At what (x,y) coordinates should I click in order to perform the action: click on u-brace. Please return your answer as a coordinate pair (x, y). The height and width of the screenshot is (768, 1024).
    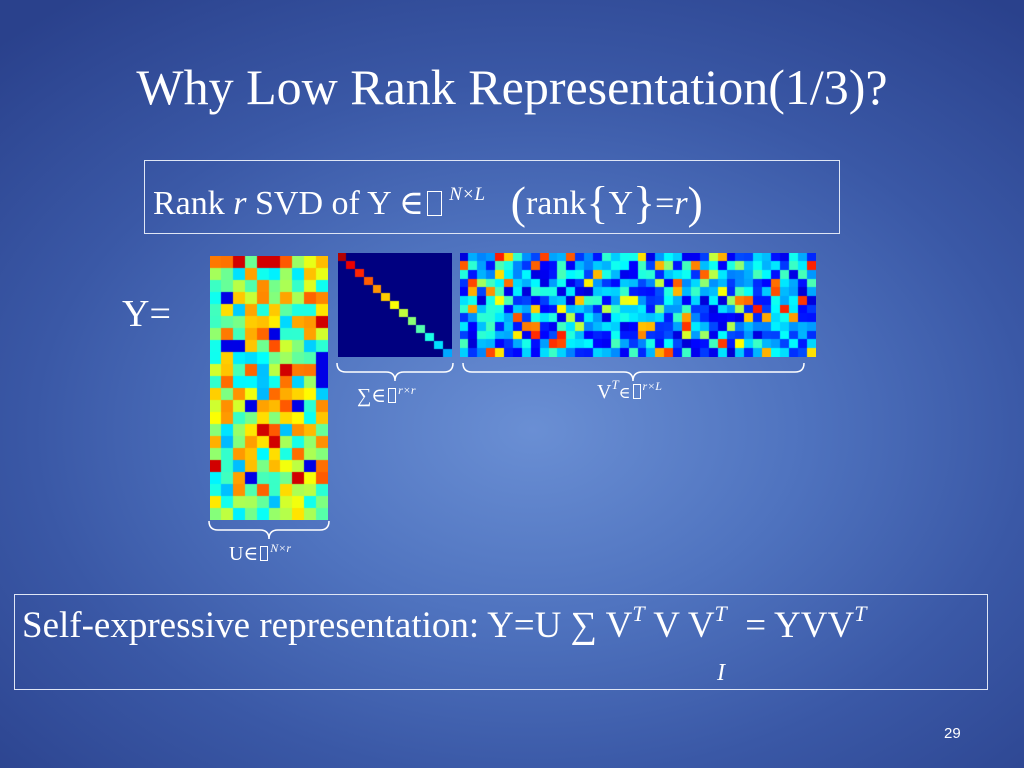
    Looking at the image, I should click on (269, 530).